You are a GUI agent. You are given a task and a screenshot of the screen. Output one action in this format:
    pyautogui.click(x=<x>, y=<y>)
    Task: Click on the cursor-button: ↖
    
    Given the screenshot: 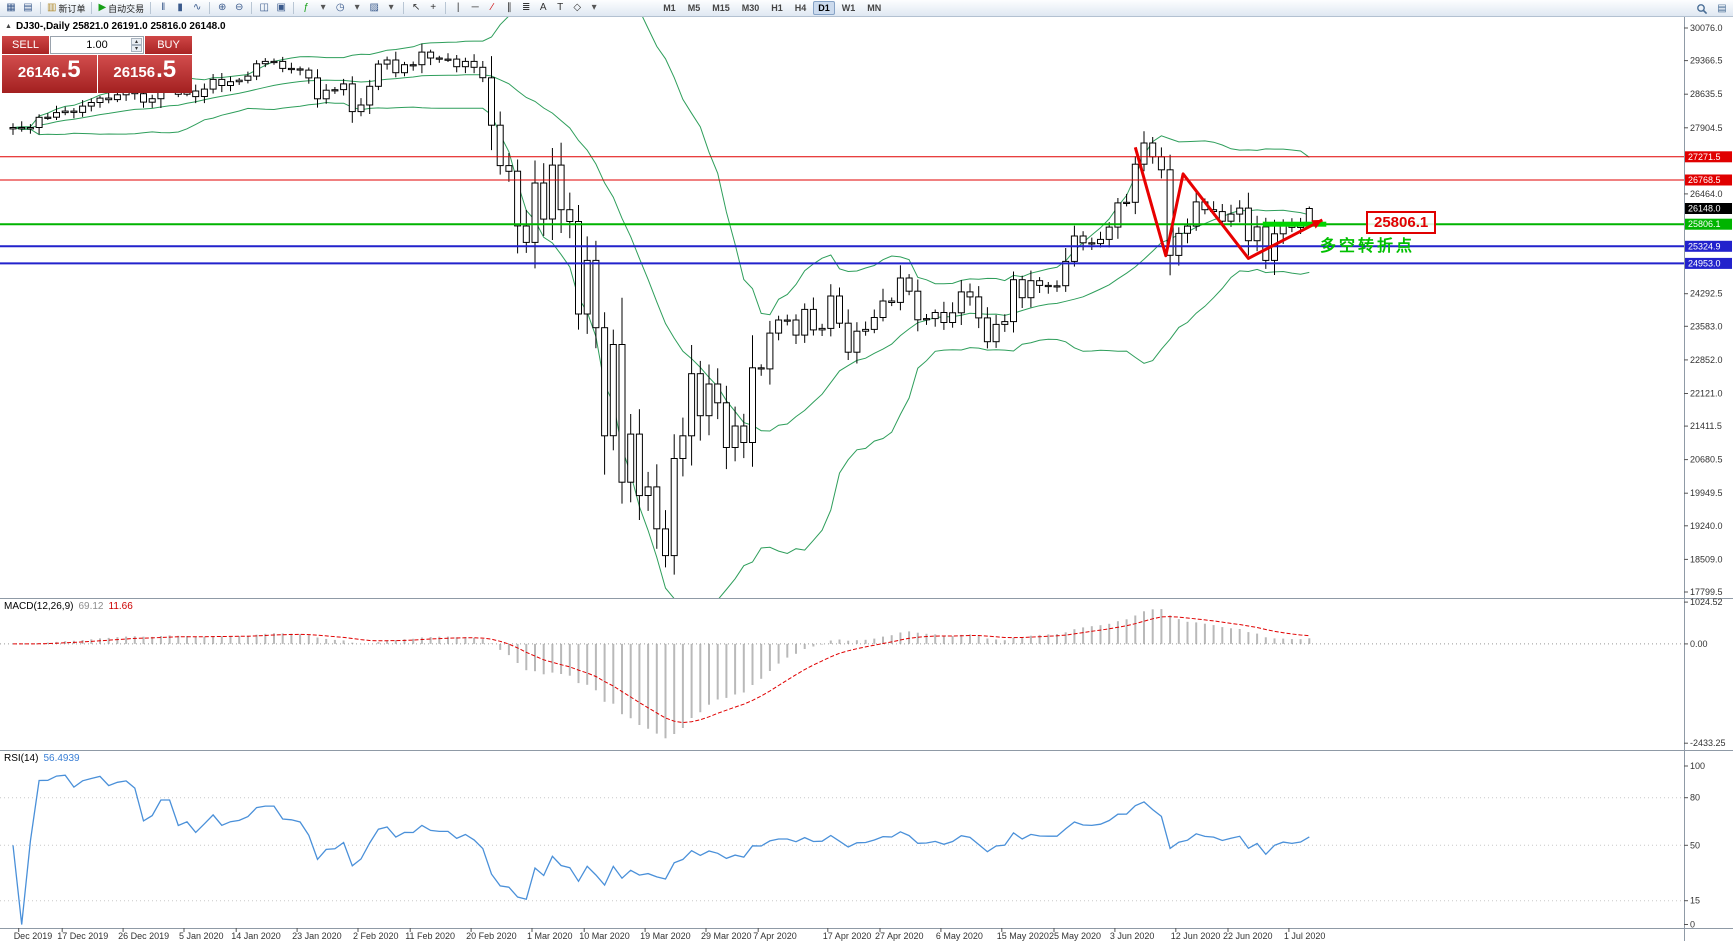 What is the action you would take?
    pyautogui.click(x=416, y=8)
    